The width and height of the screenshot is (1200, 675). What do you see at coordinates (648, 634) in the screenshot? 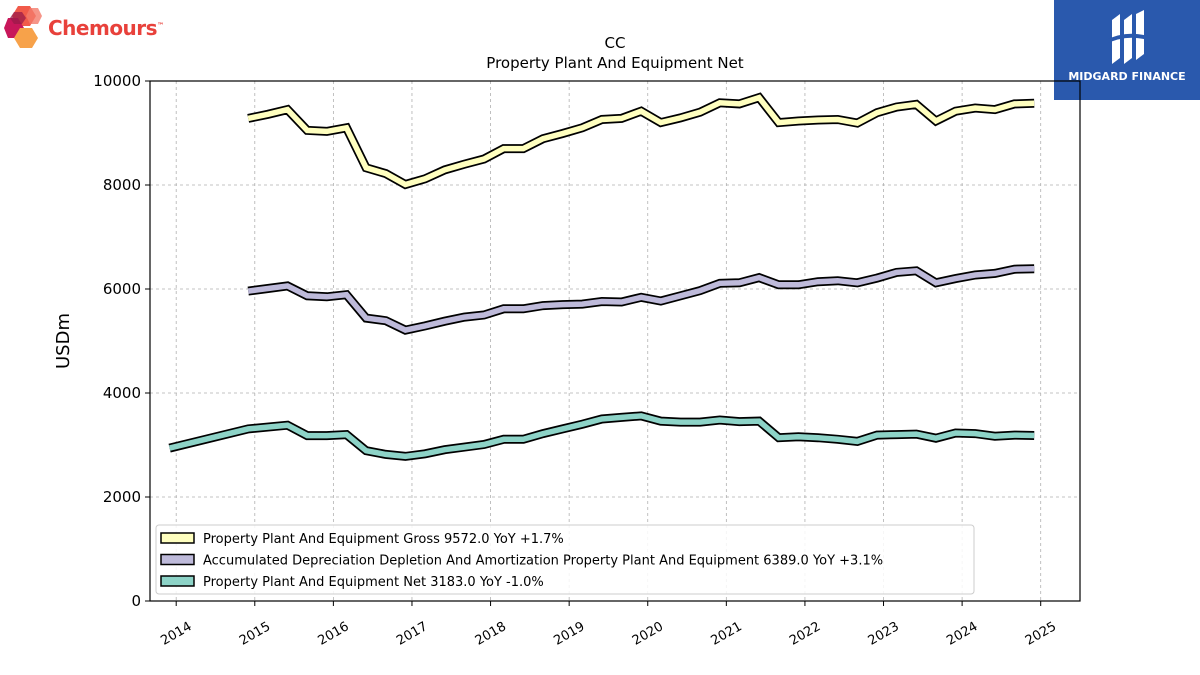
I see `x-tick-label: 2020` at bounding box center [648, 634].